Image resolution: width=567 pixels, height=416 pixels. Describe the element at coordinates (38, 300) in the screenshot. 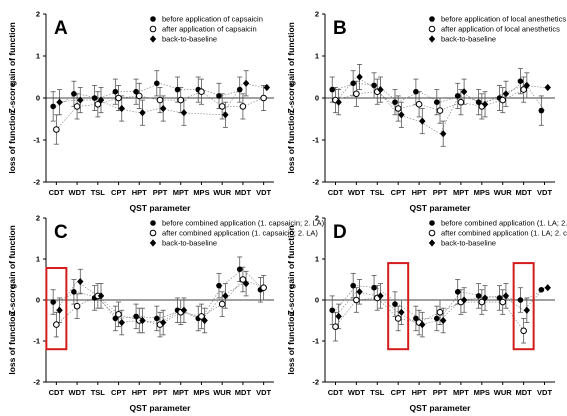

I see `y-tick-label: 0` at that location.